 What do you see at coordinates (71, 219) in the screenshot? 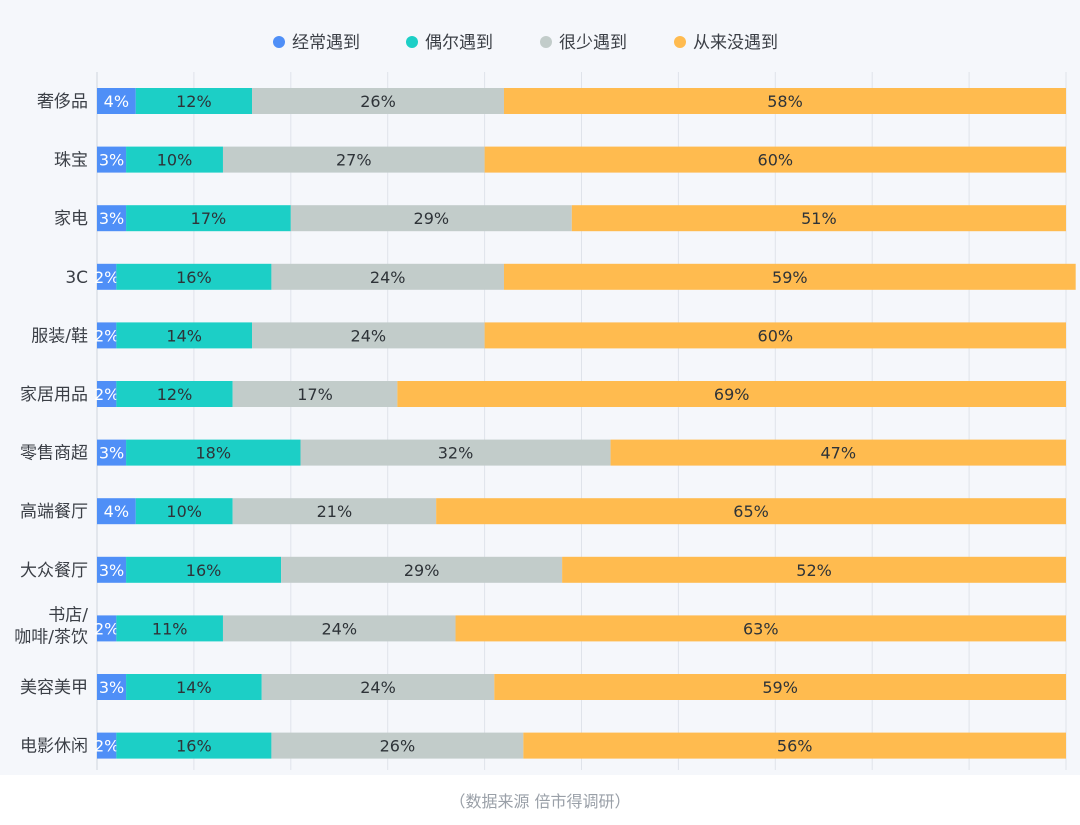
I see `category-label: 家电` at bounding box center [71, 219].